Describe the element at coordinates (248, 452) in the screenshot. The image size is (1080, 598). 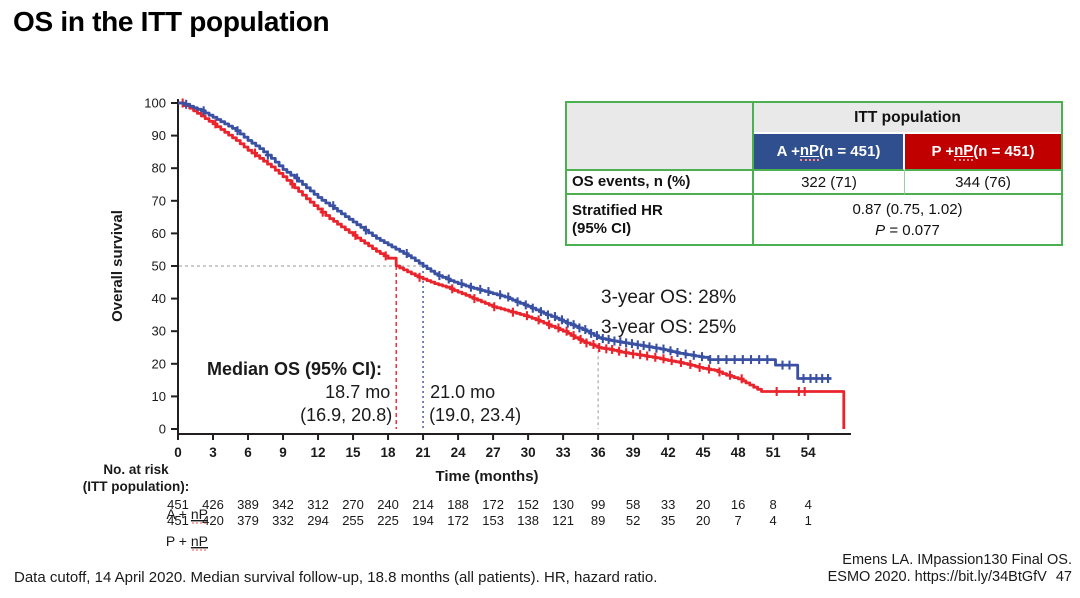
I see `svg-text: 6` at that location.